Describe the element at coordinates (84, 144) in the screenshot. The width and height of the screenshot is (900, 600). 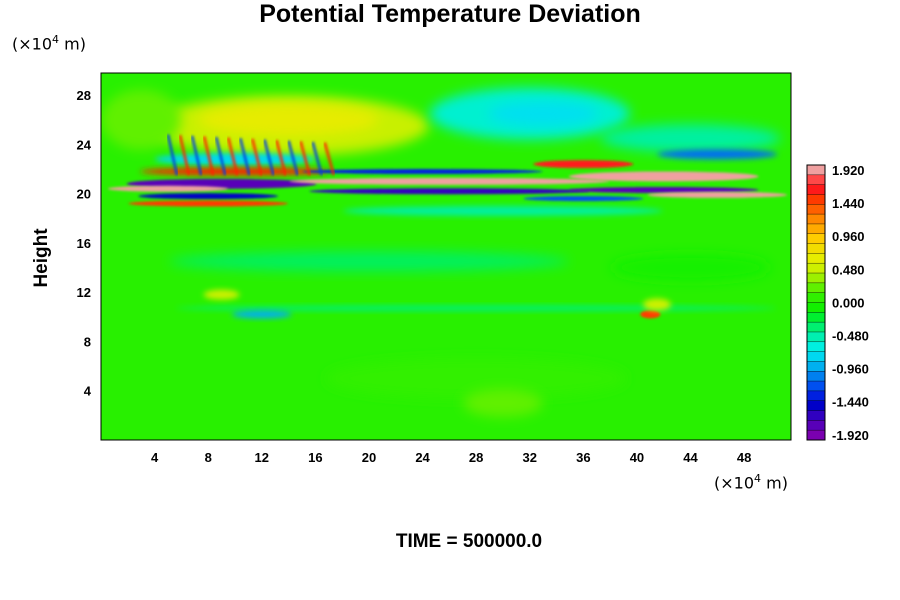
I see `y-tick-label: 24` at that location.